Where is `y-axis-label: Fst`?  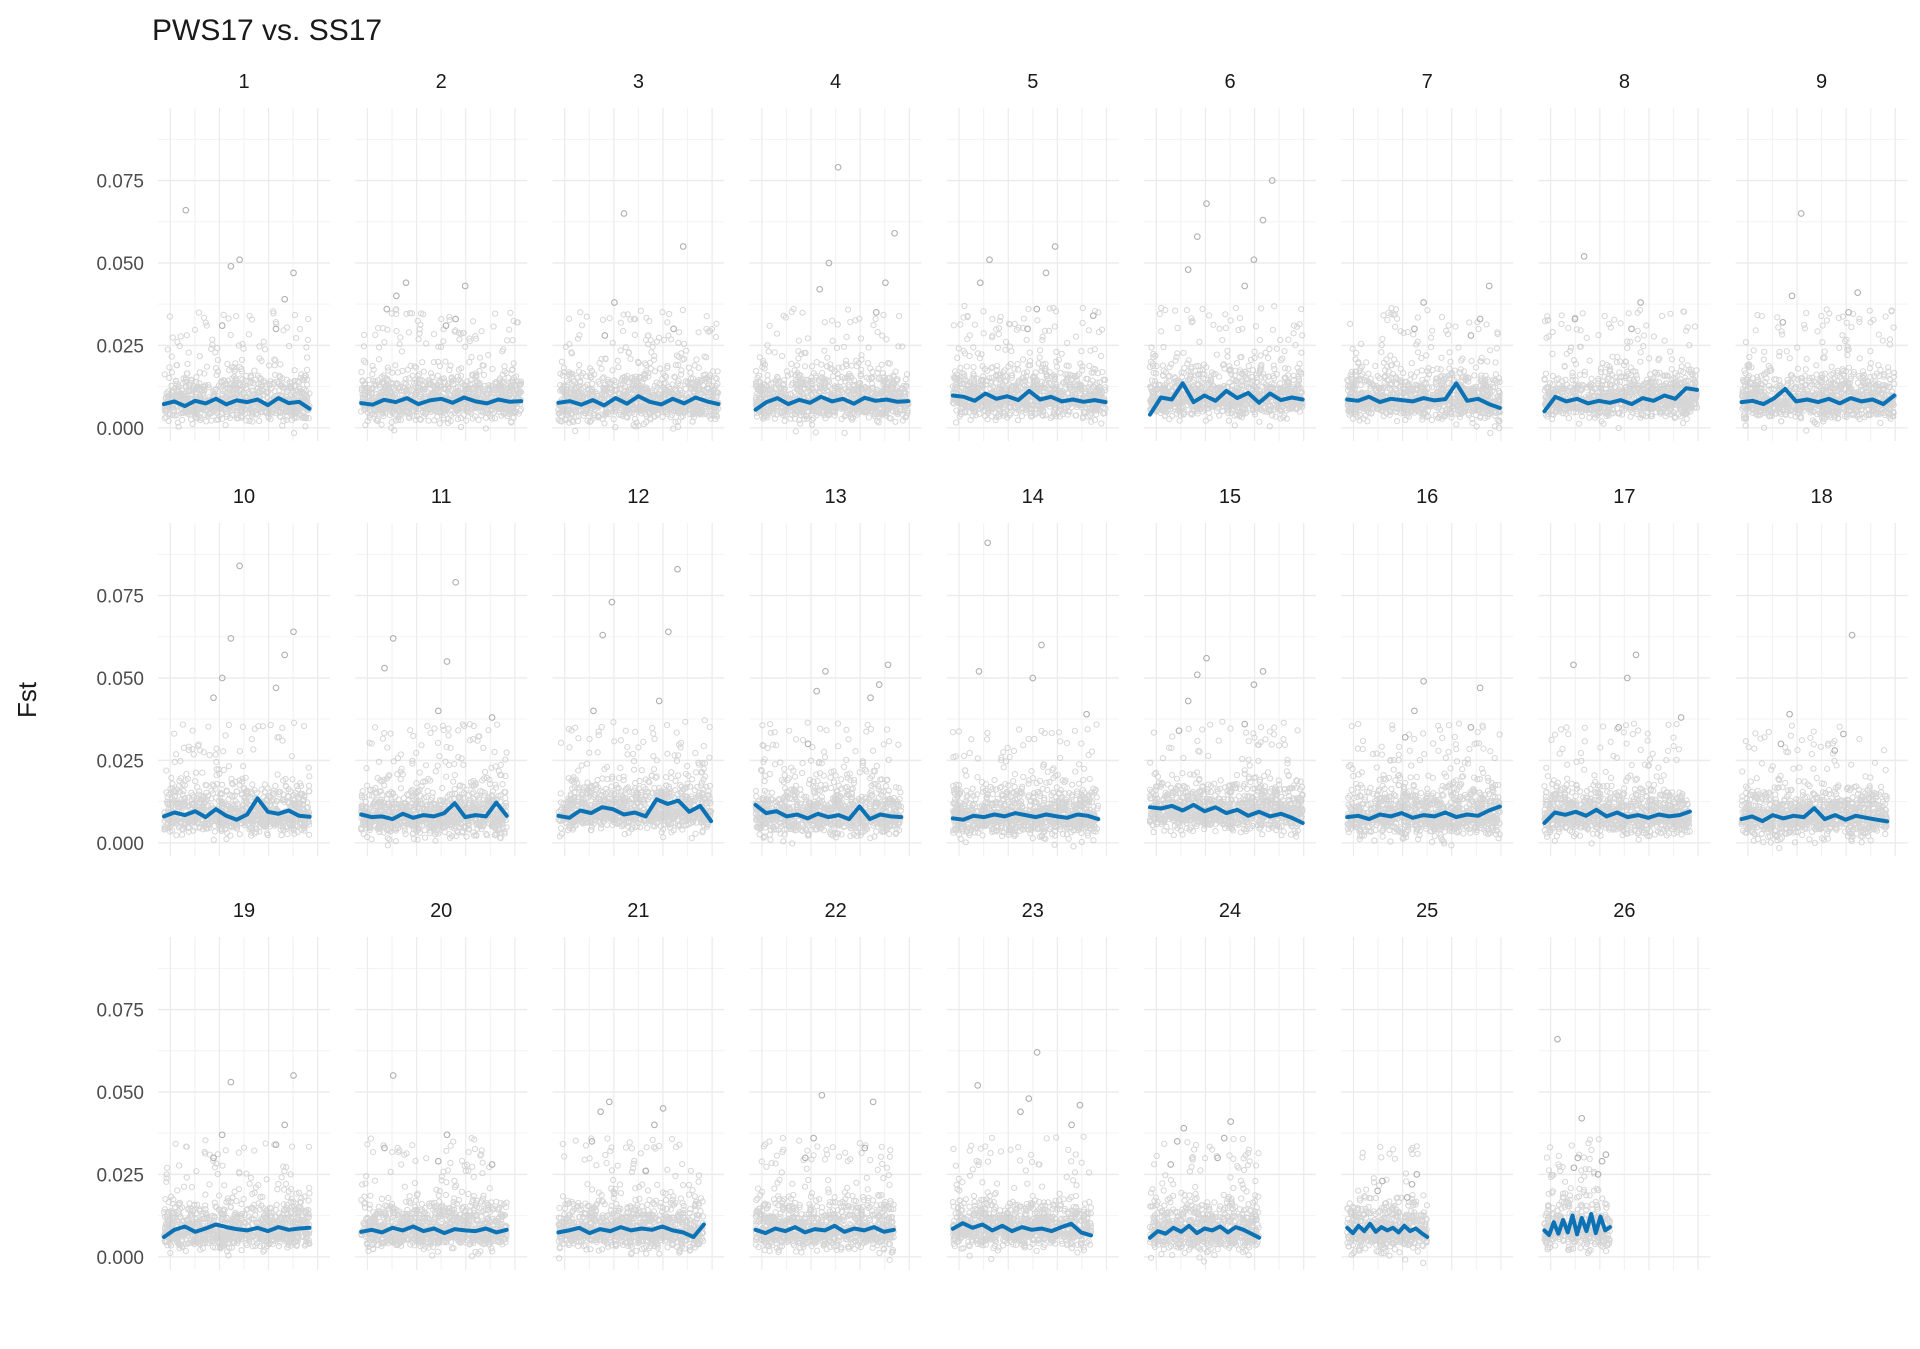 y-axis-label: Fst is located at coordinates (27, 699).